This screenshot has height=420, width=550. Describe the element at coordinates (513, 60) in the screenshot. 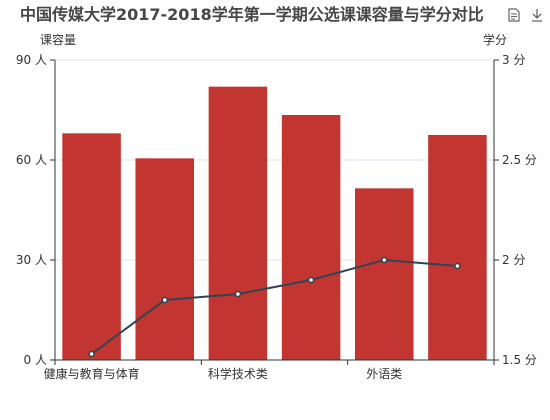

I see `y-right-tick-label: 3 分` at that location.